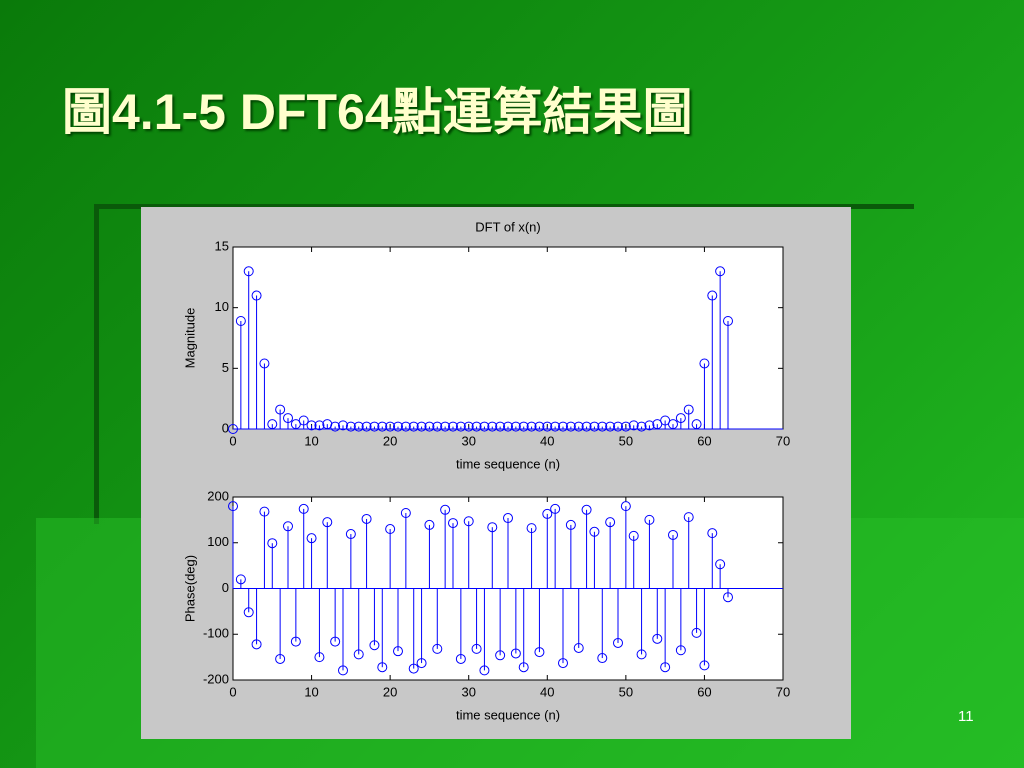 The image size is (1024, 768). I want to click on plot-area, so click(508, 338).